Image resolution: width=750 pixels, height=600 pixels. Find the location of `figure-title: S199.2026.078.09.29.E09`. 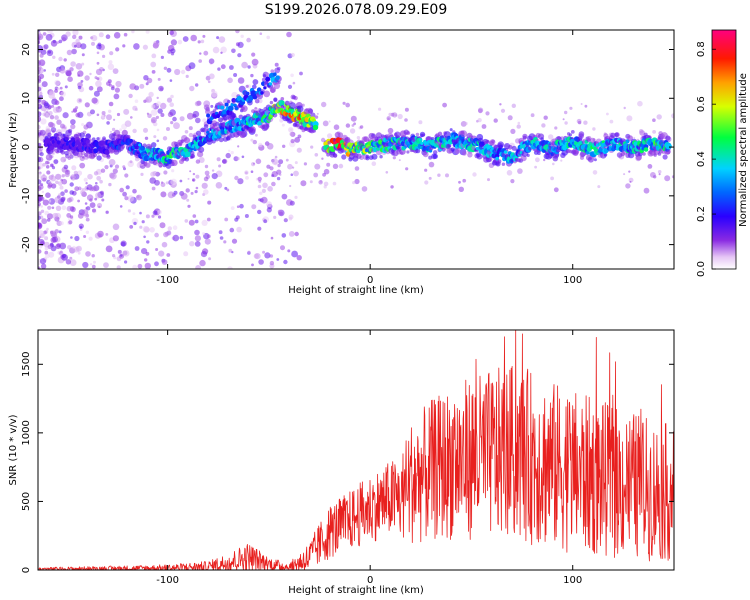

figure-title: S199.2026.078.09.29.E09 is located at coordinates (356, 10).